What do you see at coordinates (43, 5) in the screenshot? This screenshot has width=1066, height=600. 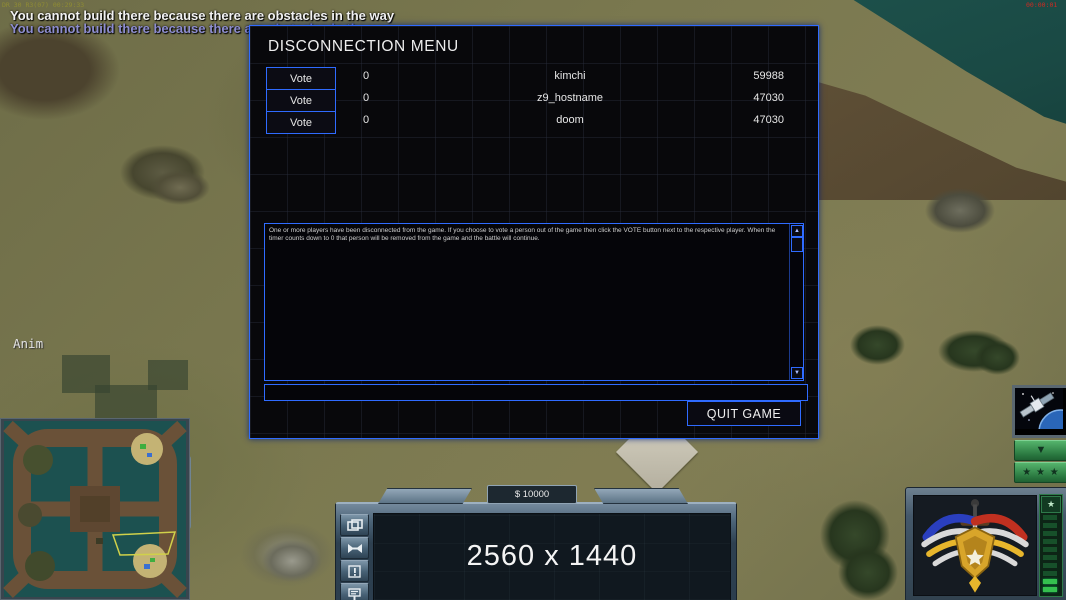 I see `debug-stats-text: DR 30 R3(07) 00:29:33` at bounding box center [43, 5].